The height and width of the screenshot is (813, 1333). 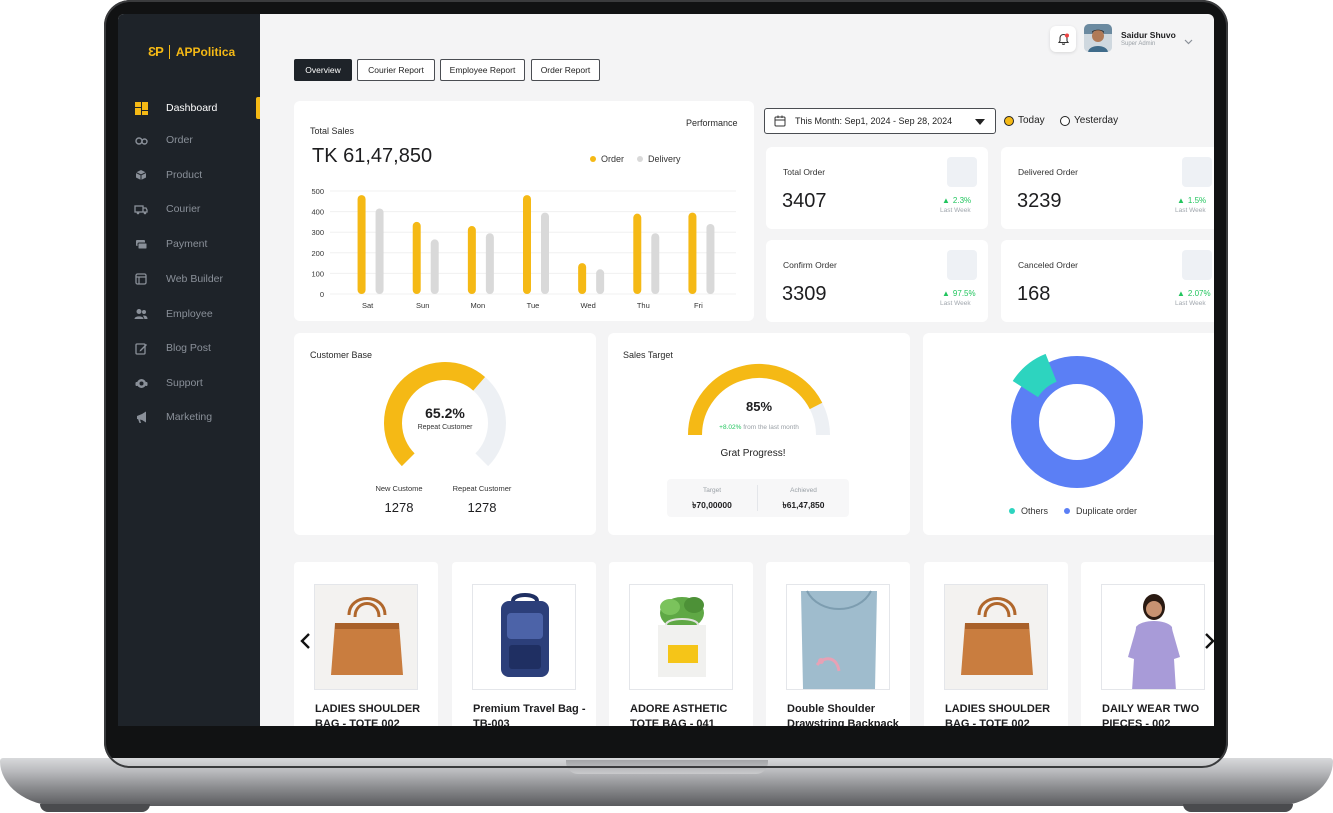 I want to click on sidebar-item-label: Web Builder, so click(x=195, y=279).